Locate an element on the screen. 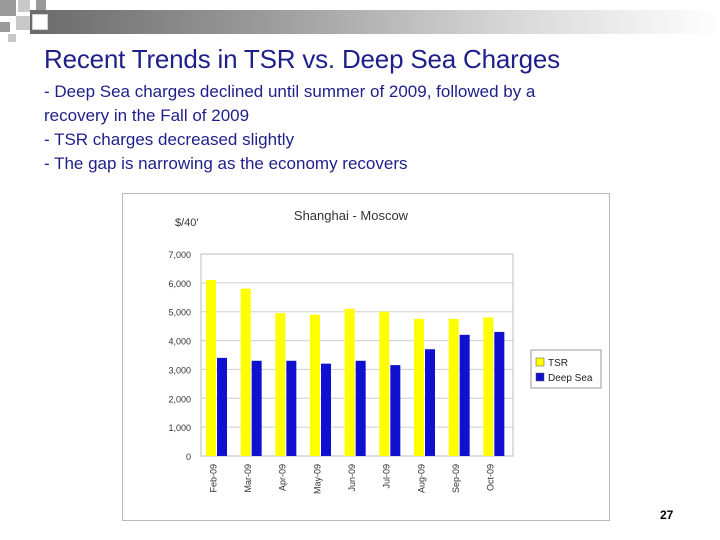 The image size is (720, 540). x-tick-label: Feb-09 is located at coordinates (213, 478).